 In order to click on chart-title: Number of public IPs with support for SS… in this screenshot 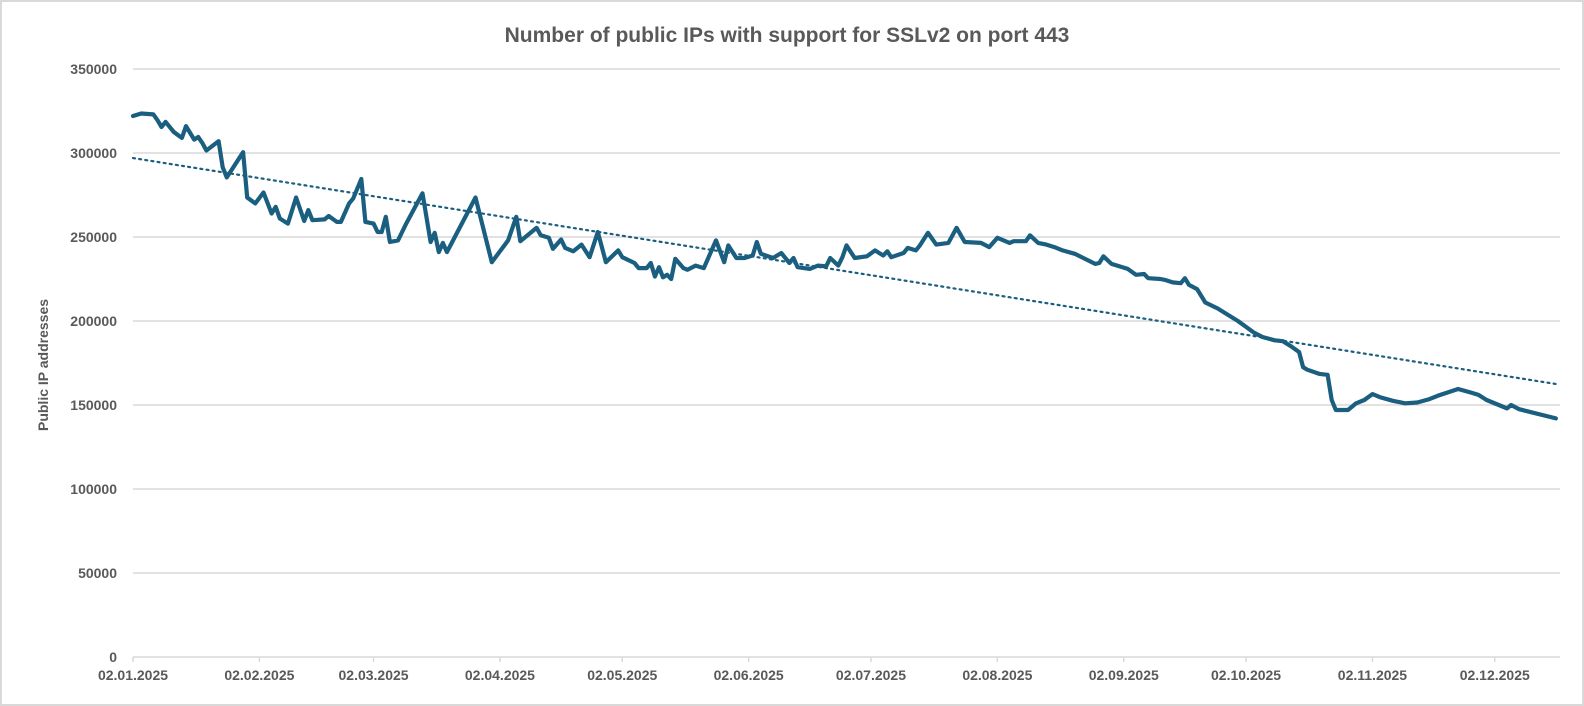, I will do `click(787, 35)`.